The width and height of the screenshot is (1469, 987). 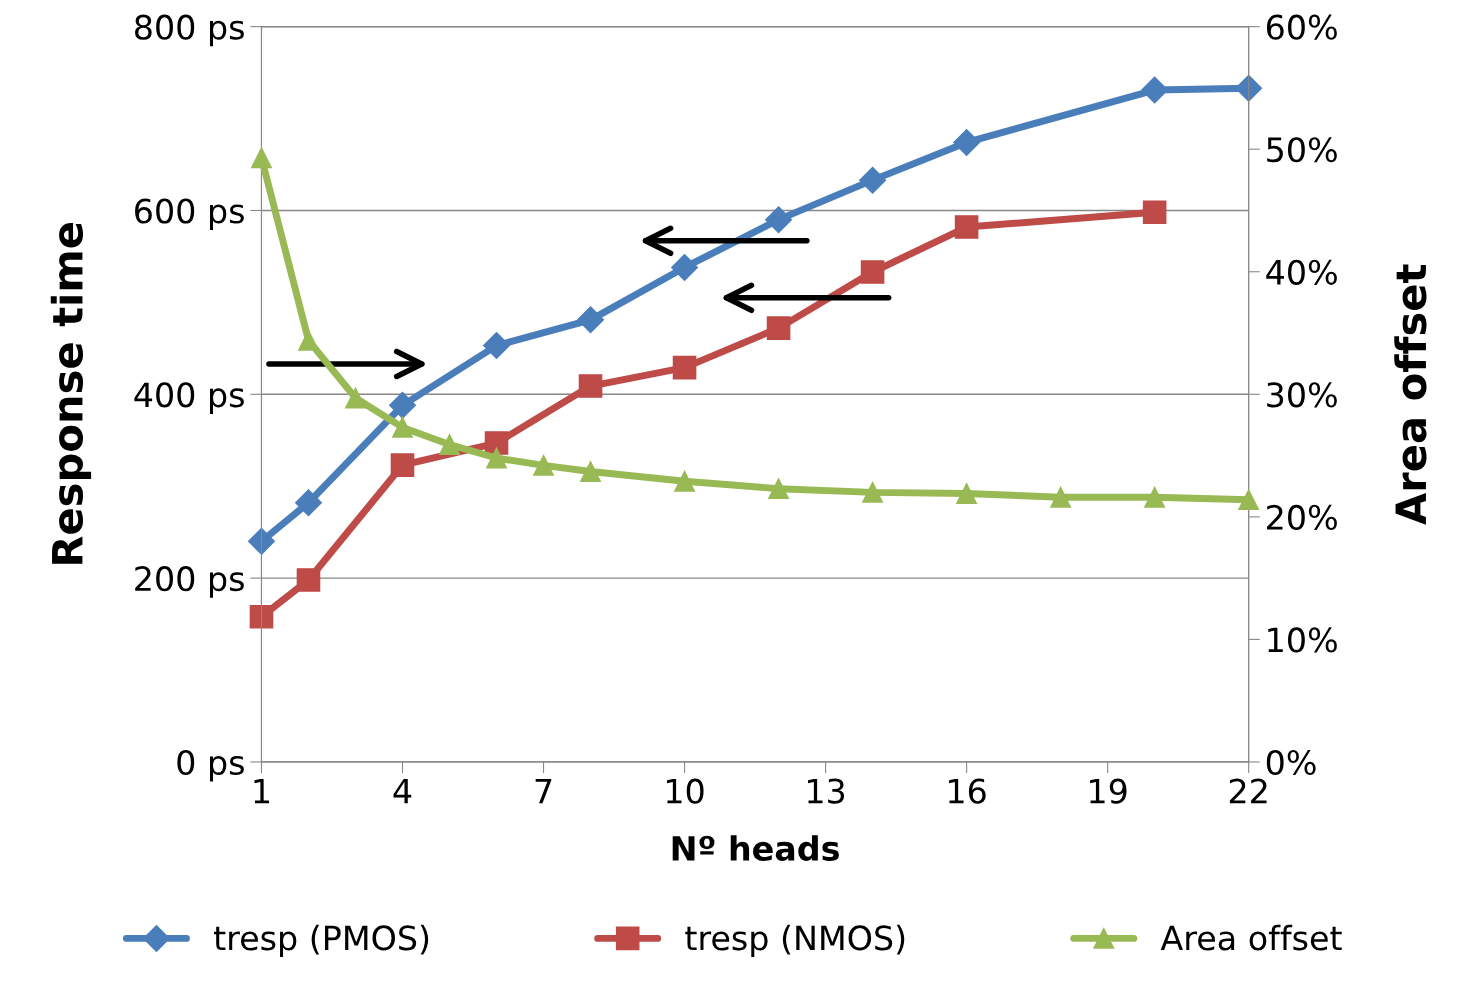 I want to click on x-axis-title: Nº heads, so click(x=755, y=848).